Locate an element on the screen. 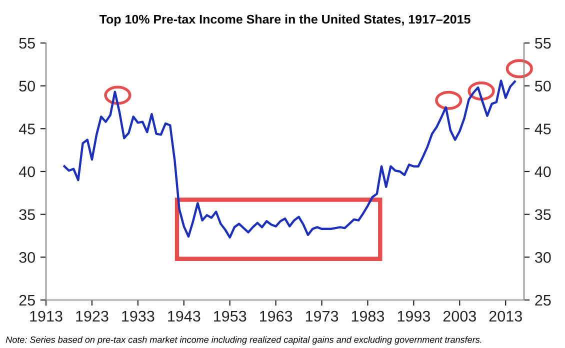 This screenshot has width=565, height=348. x-tick-label: 1993 is located at coordinates (414, 316).